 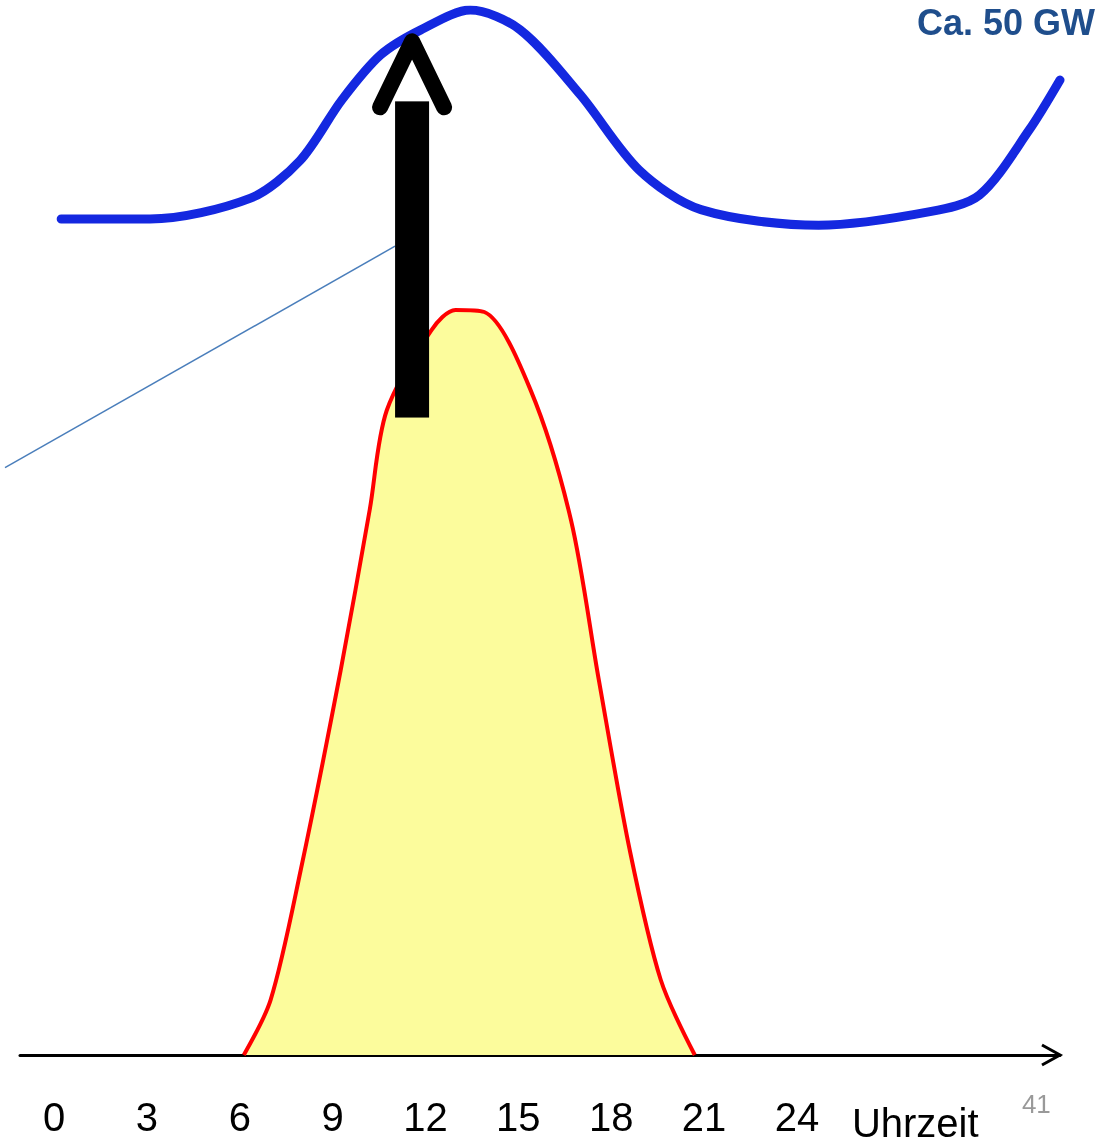 What do you see at coordinates (1006, 22) in the screenshot?
I see `annotation: Ca. 50 GW` at bounding box center [1006, 22].